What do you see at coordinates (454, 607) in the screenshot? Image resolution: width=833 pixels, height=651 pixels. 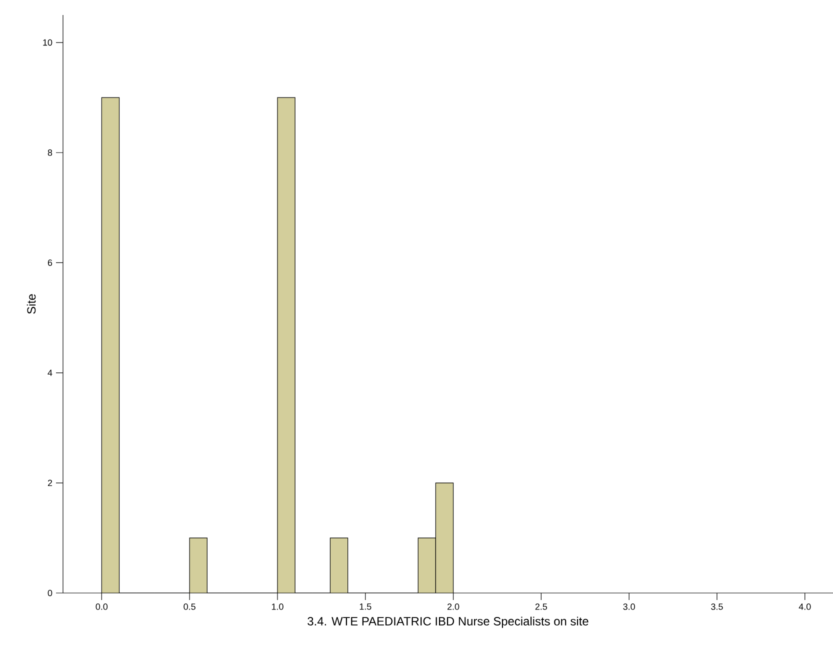 I see `x-tick-label: 2.0` at bounding box center [454, 607].